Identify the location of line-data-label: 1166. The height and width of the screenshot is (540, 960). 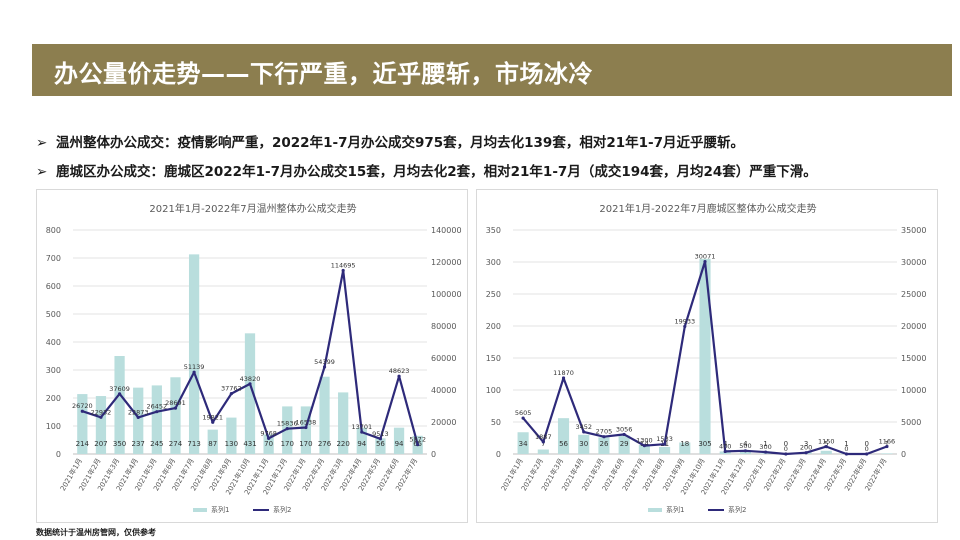
(887, 442).